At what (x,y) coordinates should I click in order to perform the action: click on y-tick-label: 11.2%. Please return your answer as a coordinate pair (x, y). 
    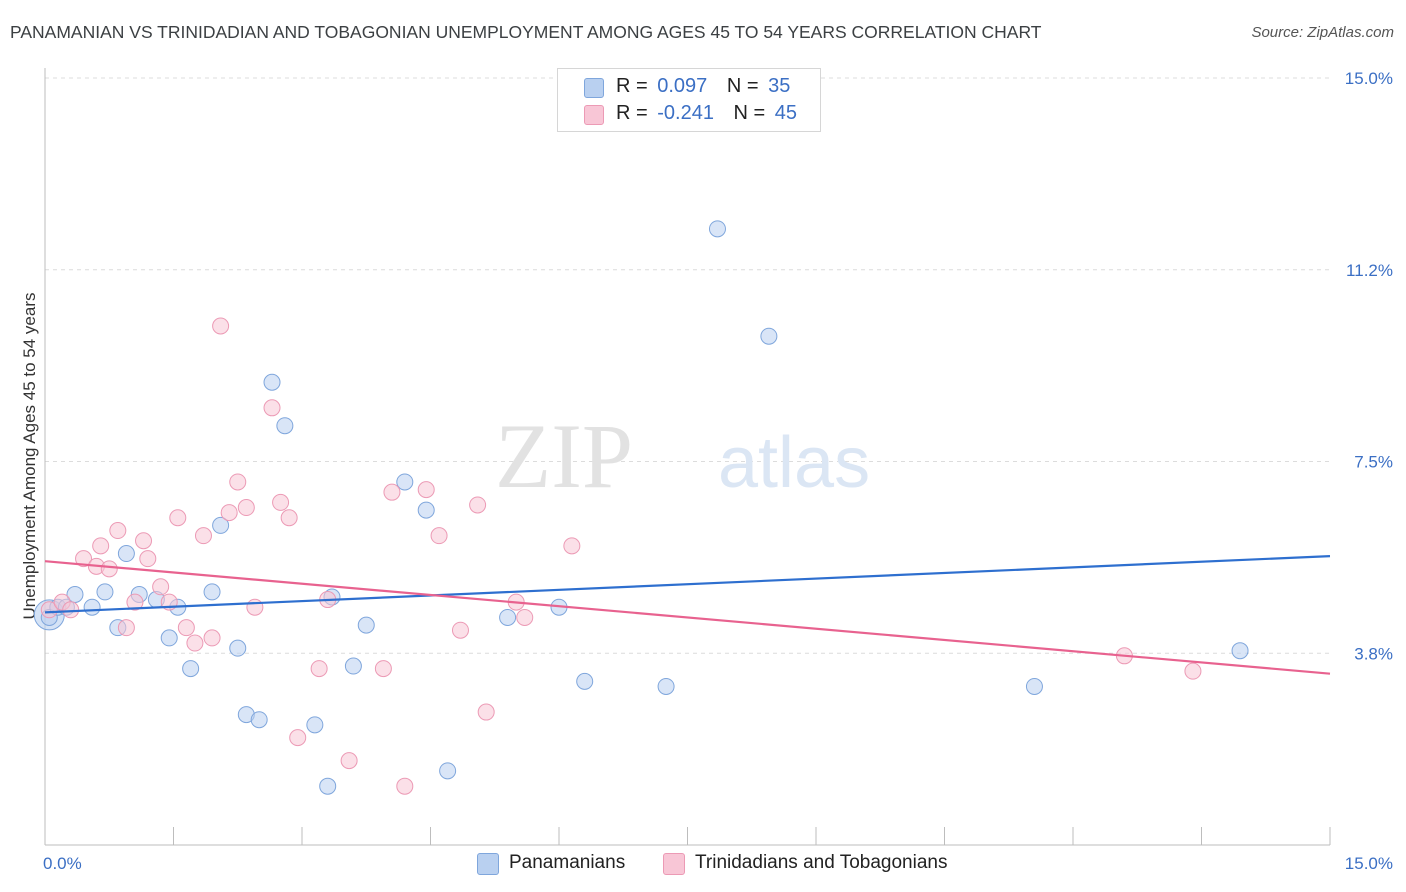
    Looking at the image, I should click on (1369, 270).